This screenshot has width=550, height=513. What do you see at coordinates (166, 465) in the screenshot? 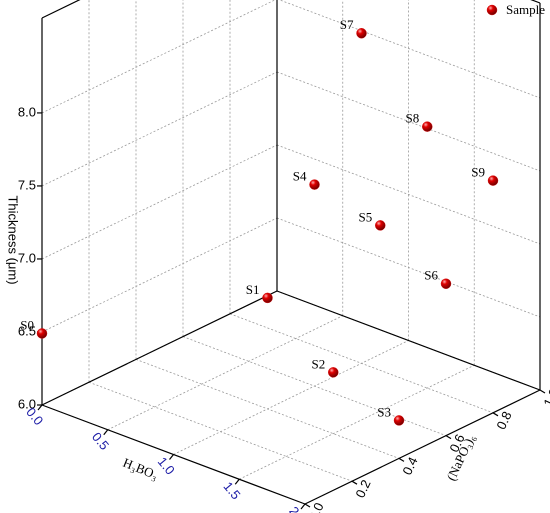
I see `x-tick-label: 1.0` at bounding box center [166, 465].